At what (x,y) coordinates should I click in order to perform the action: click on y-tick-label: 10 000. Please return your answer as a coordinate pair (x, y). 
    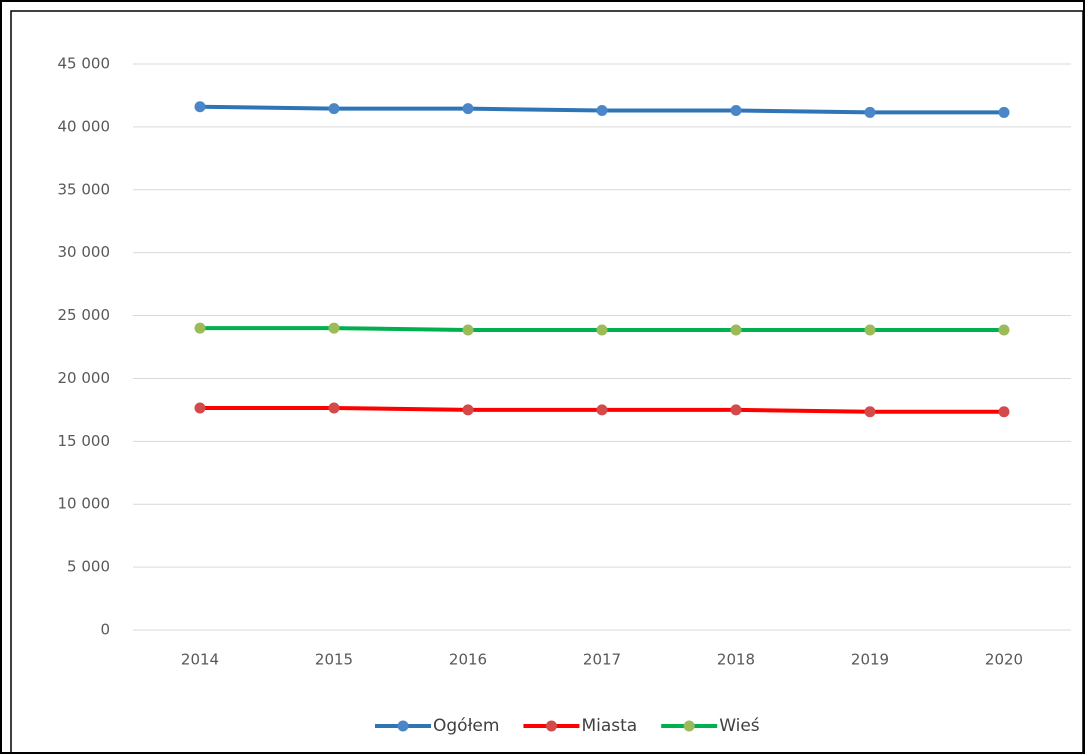
    Looking at the image, I should click on (84, 504).